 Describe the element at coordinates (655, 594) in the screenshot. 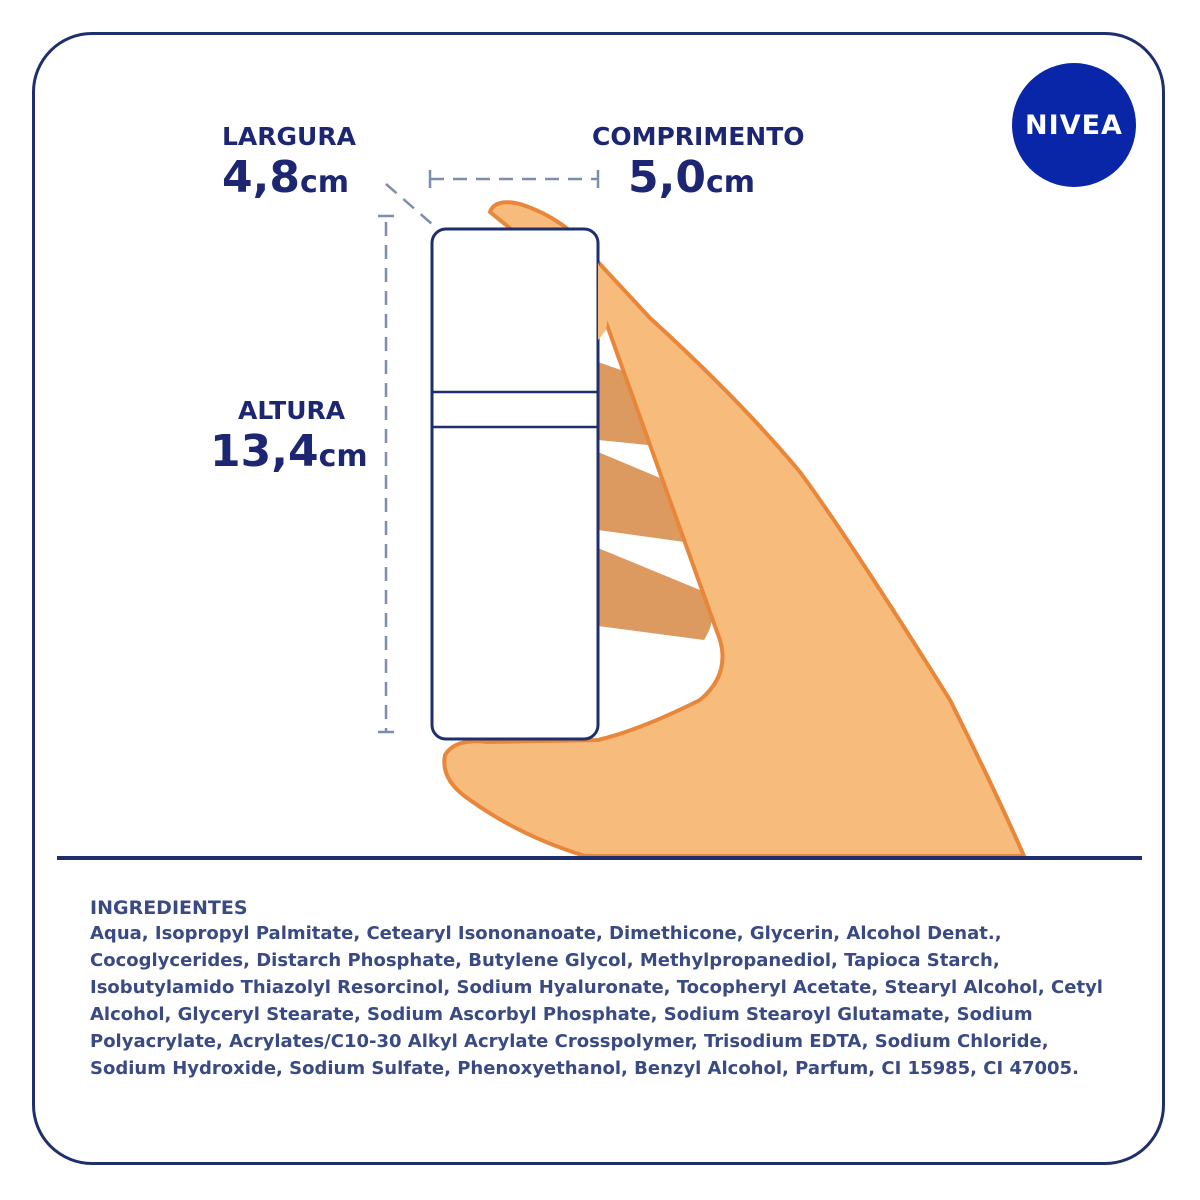

I see `finger-shadow-bottom` at that location.